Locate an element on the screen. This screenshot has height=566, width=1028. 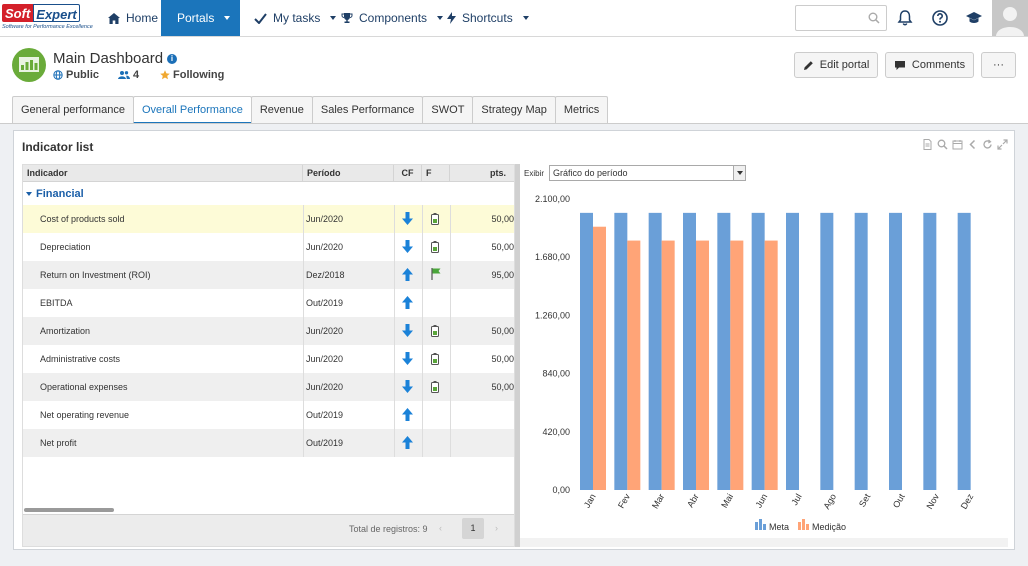
bell-icon is located at coordinates (905, 18).